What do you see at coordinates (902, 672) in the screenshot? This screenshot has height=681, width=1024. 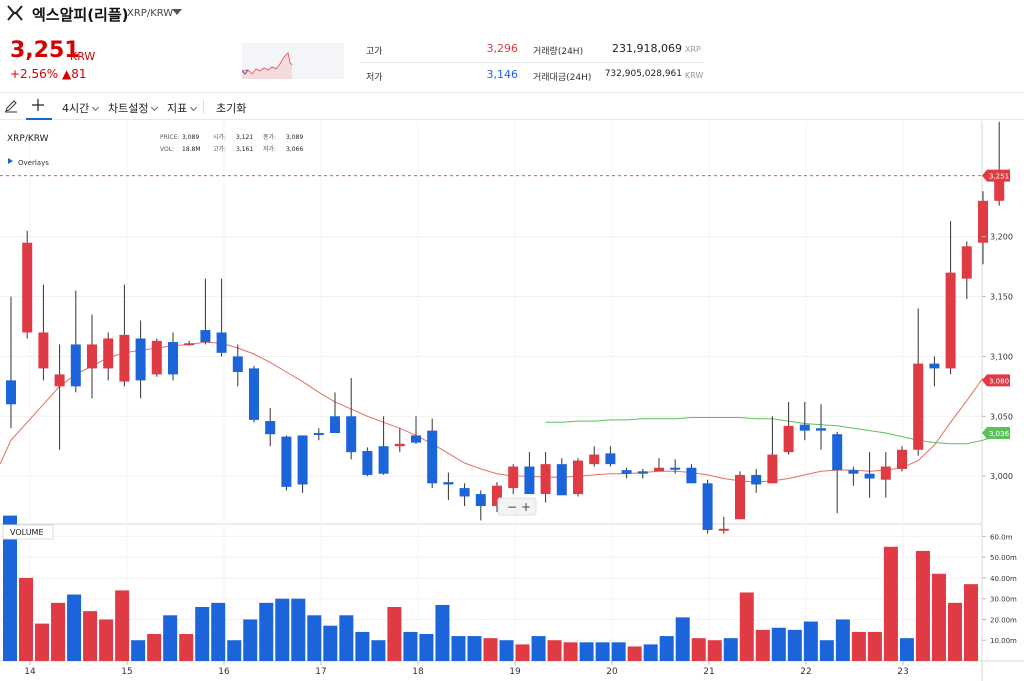 I see `time-tick-label: 23` at bounding box center [902, 672].